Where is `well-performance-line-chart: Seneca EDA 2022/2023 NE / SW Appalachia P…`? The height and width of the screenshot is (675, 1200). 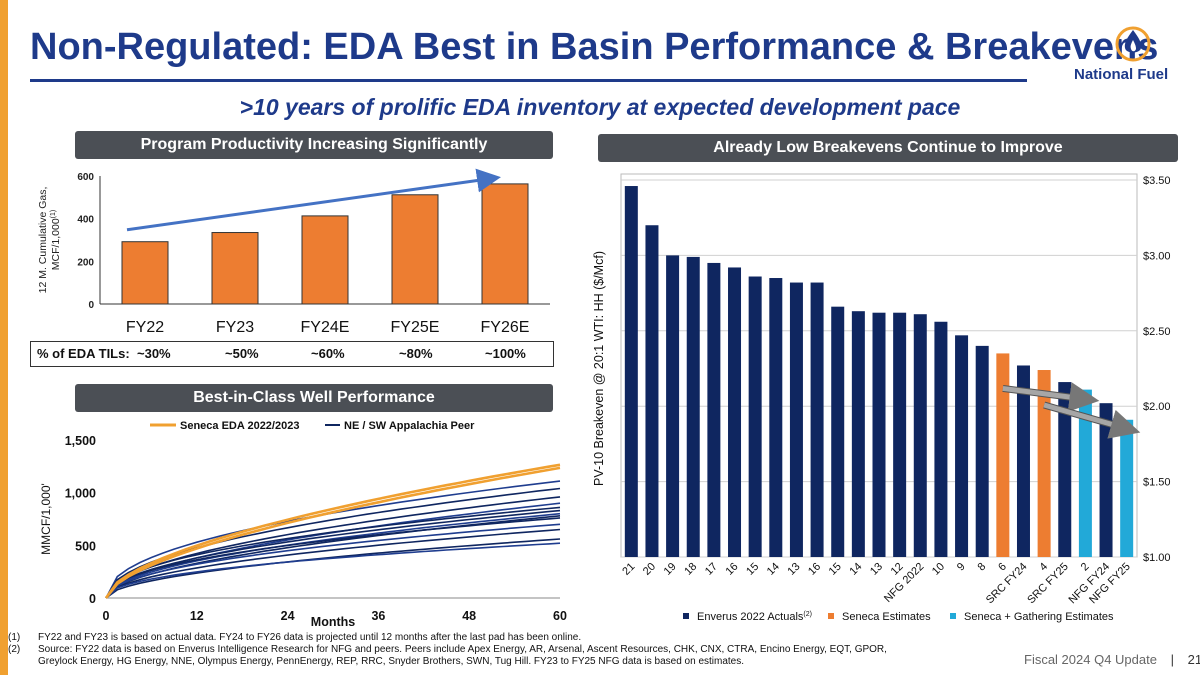 well-performance-line-chart: Seneca EDA 2022/2023 NE / SW Appalachia P… is located at coordinates (303, 524).